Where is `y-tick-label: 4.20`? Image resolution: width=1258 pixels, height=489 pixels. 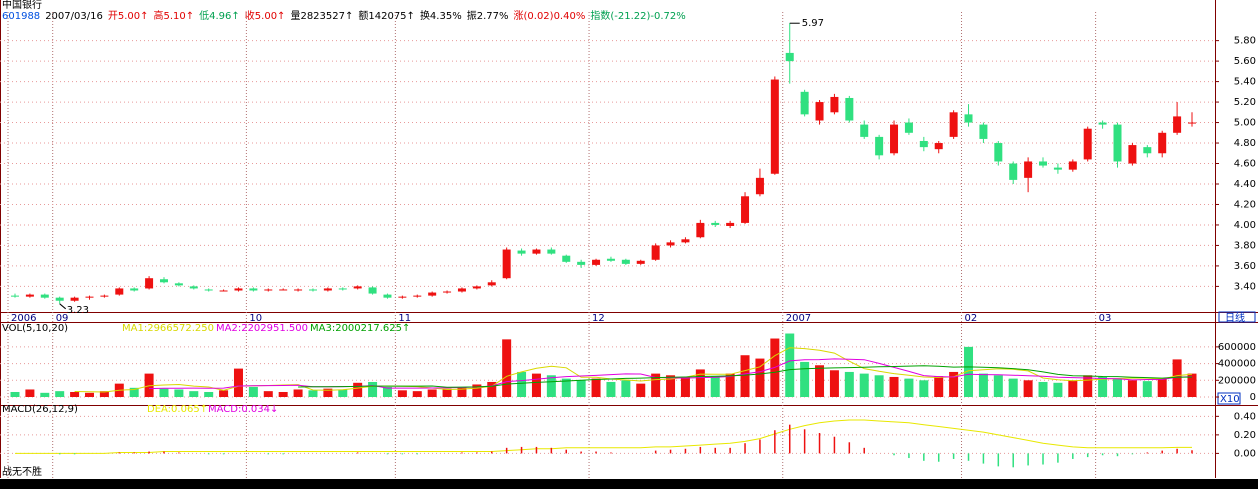
y-tick-label: 4.20 is located at coordinates (1245, 204).